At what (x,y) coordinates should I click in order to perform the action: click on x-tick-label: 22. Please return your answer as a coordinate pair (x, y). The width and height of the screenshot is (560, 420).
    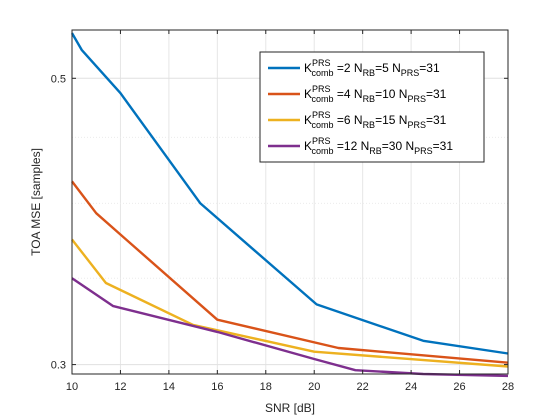
    Looking at the image, I should click on (363, 387).